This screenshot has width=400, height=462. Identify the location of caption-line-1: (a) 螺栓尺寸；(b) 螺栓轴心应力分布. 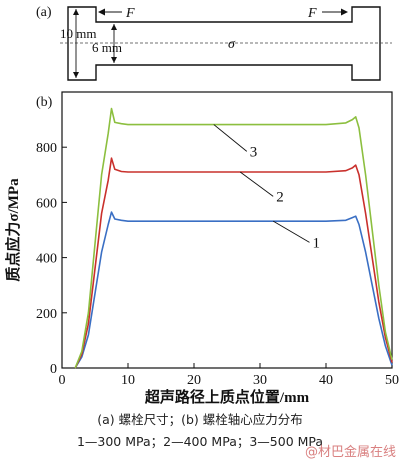
(200, 419).